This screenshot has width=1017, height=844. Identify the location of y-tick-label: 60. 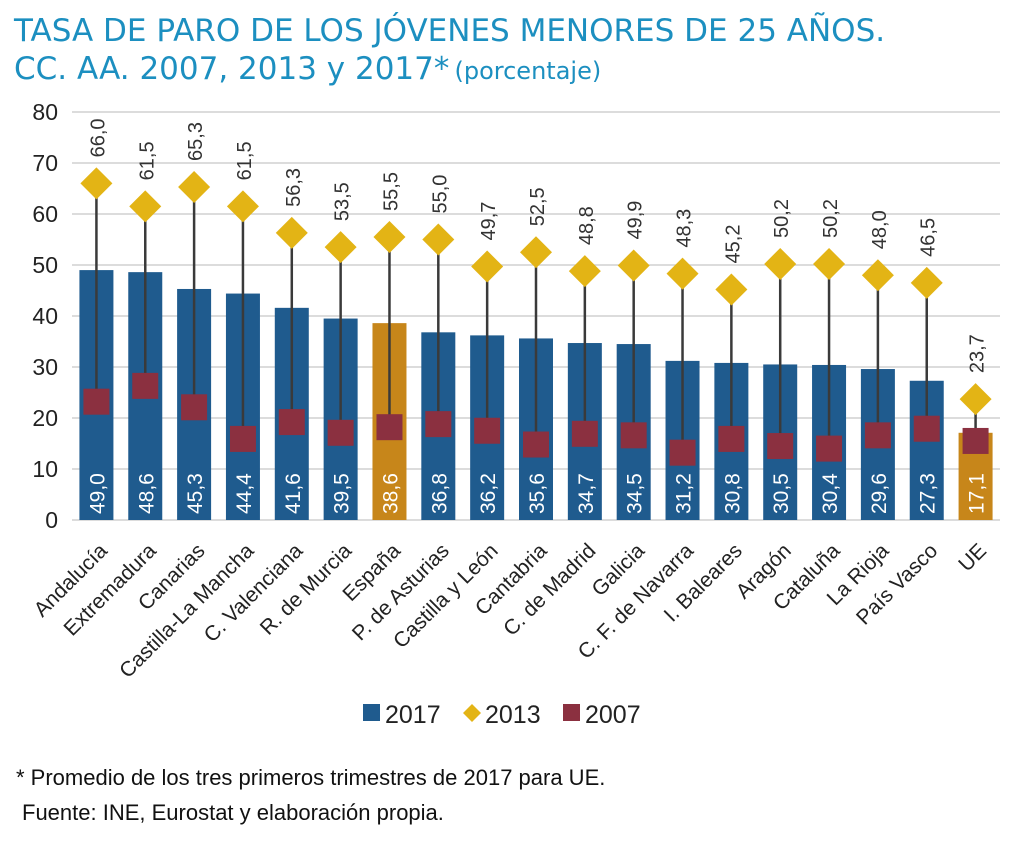
(45, 214).